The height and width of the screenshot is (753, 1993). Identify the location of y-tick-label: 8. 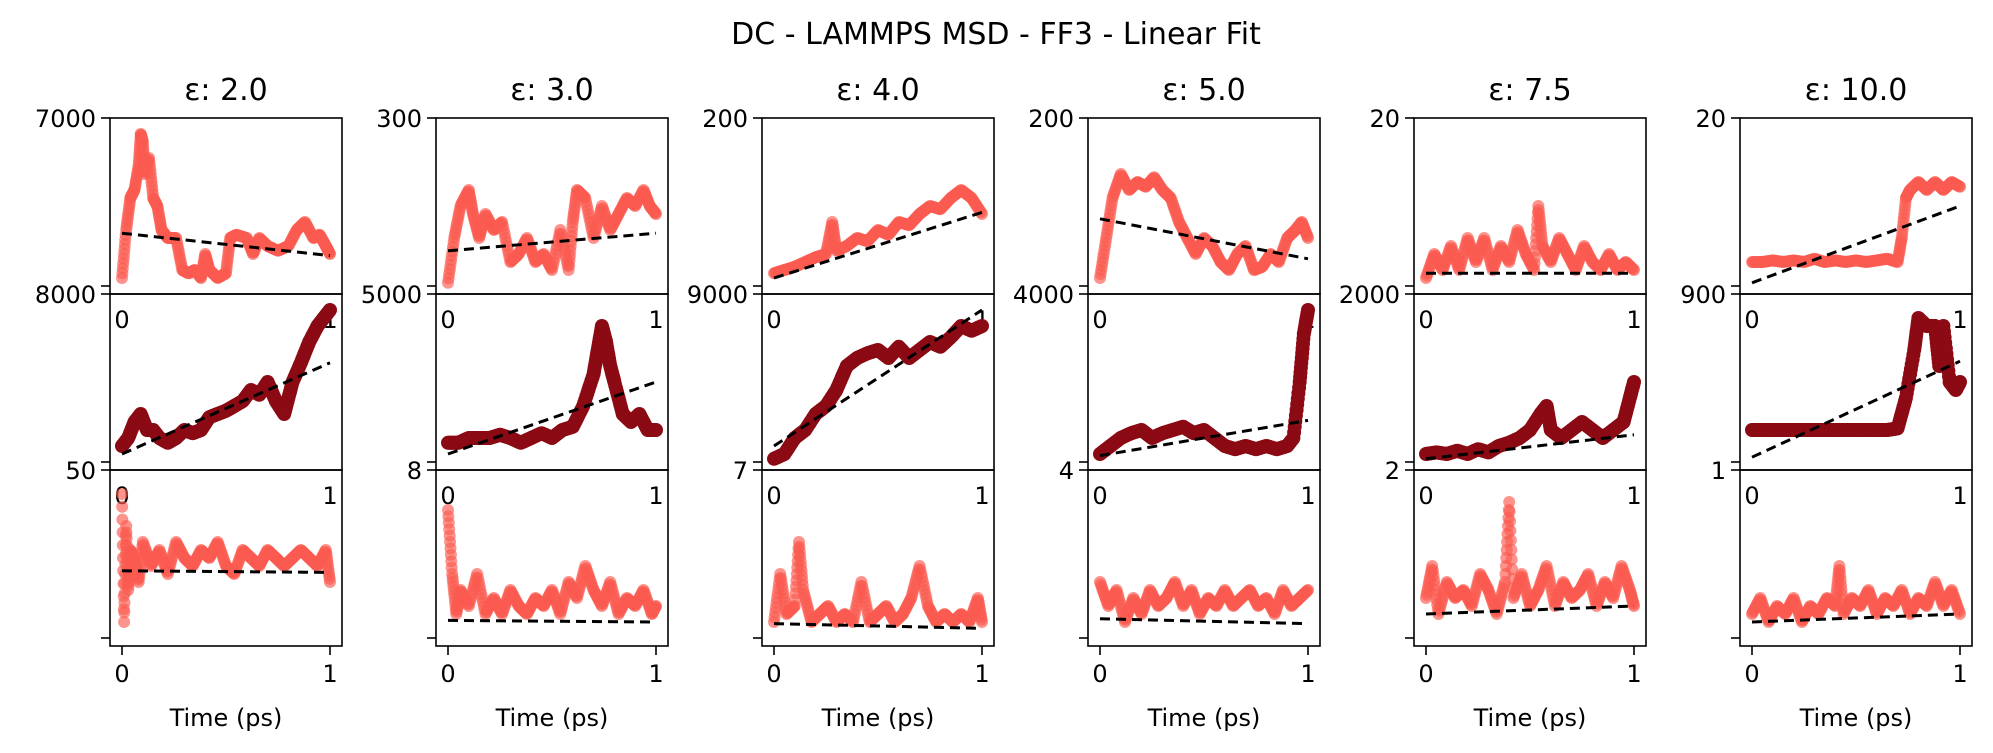
(414, 471).